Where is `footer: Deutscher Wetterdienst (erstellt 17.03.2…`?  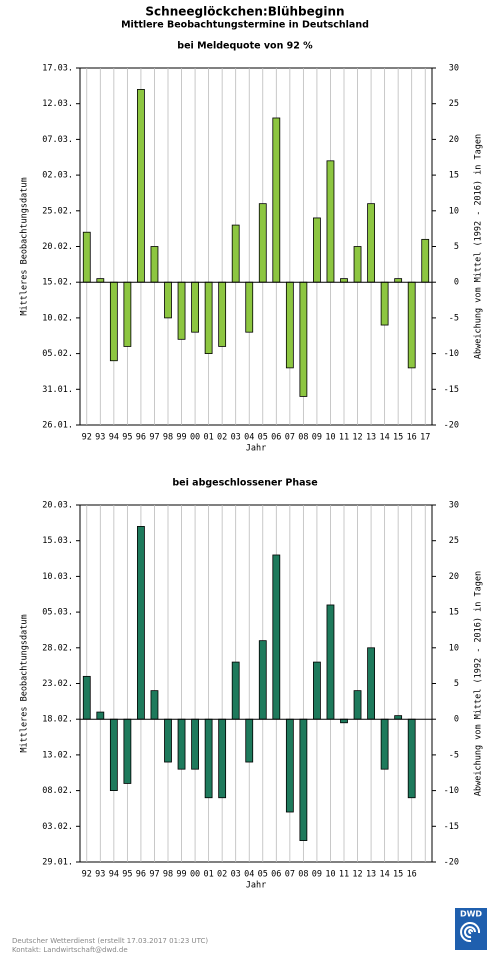
footer: Deutscher Wetterdienst (erstellt 17.03.2… is located at coordinates (110, 941).